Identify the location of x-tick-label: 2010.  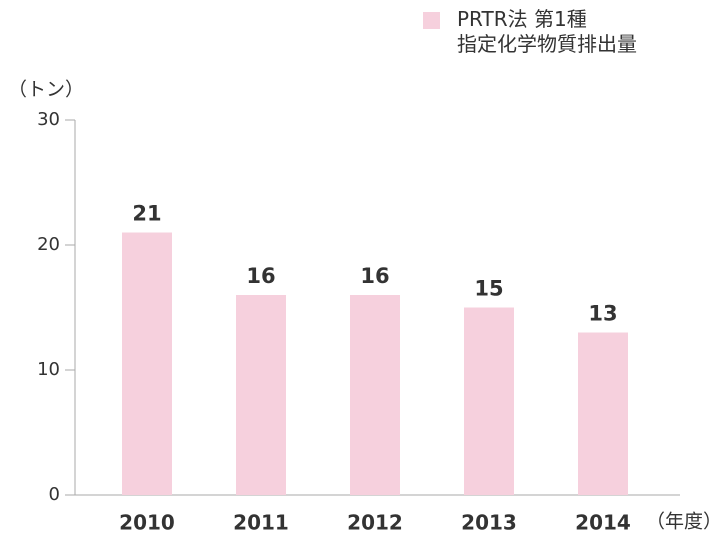
(147, 523).